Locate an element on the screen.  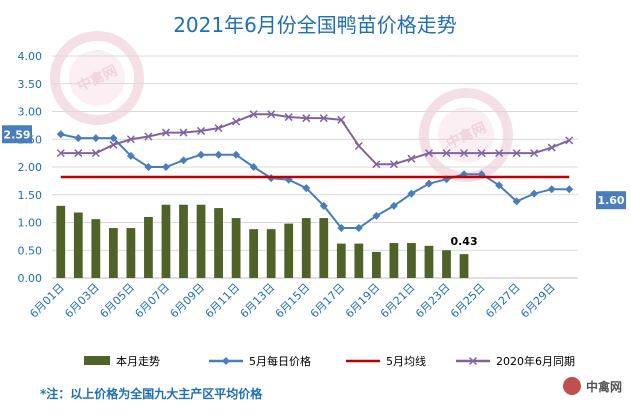
value-callout: 1.60 is located at coordinates (611, 200).